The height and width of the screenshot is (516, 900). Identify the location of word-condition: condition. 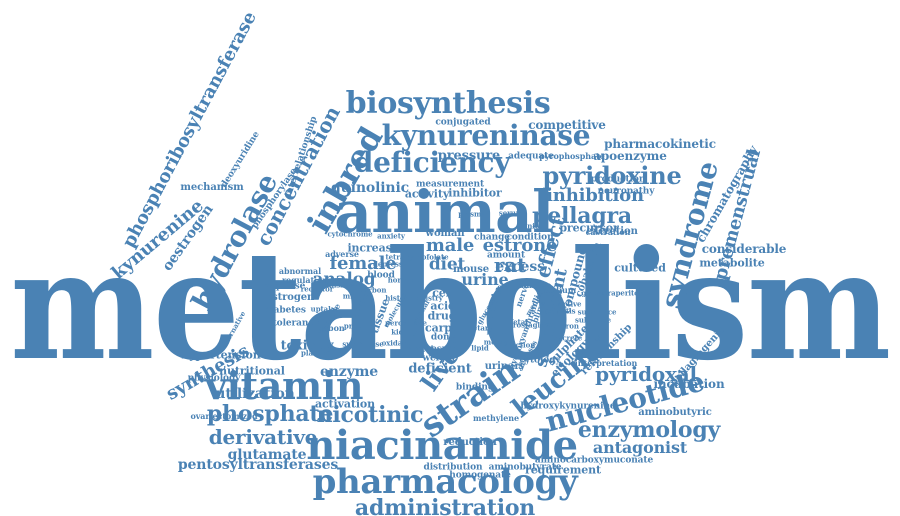
(530, 237).